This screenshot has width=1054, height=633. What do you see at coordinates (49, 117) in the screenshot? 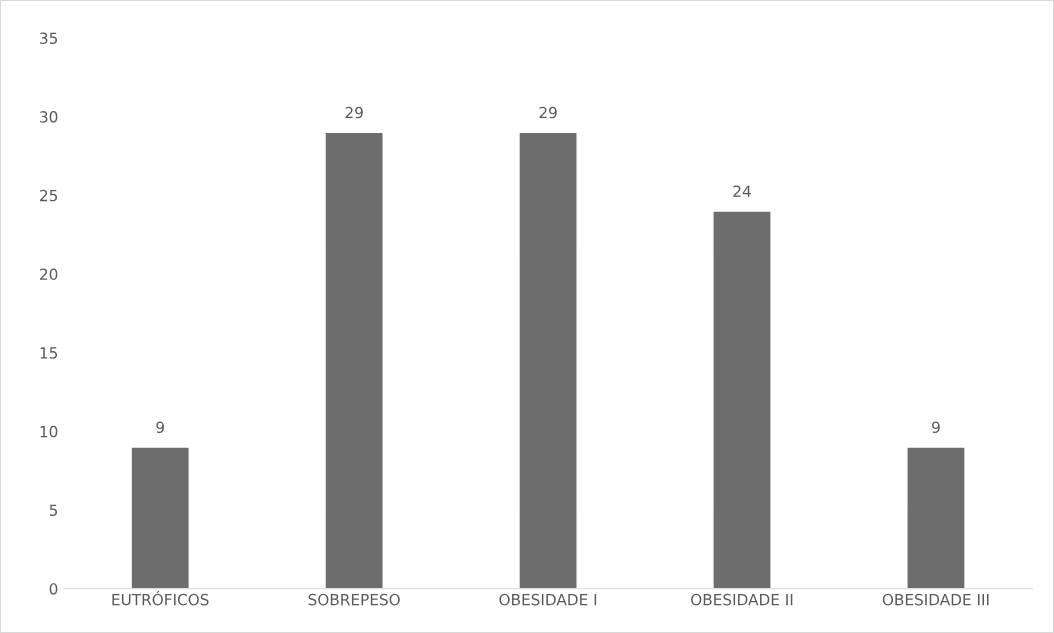
I see `y-tick-label: 30` at bounding box center [49, 117].